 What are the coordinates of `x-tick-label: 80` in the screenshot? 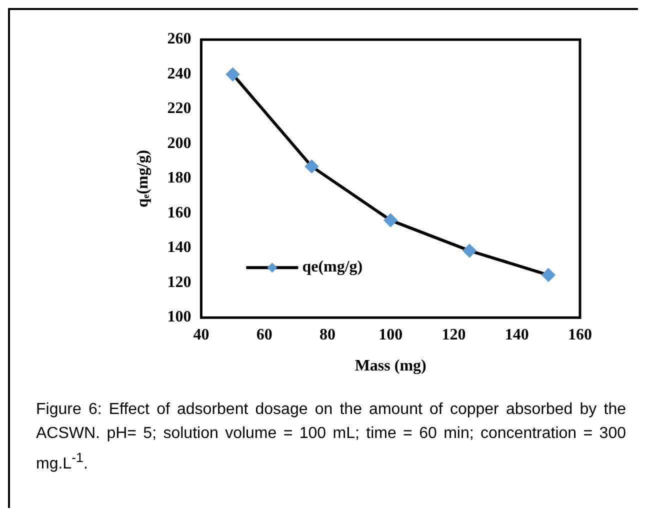 It's located at (327, 335).